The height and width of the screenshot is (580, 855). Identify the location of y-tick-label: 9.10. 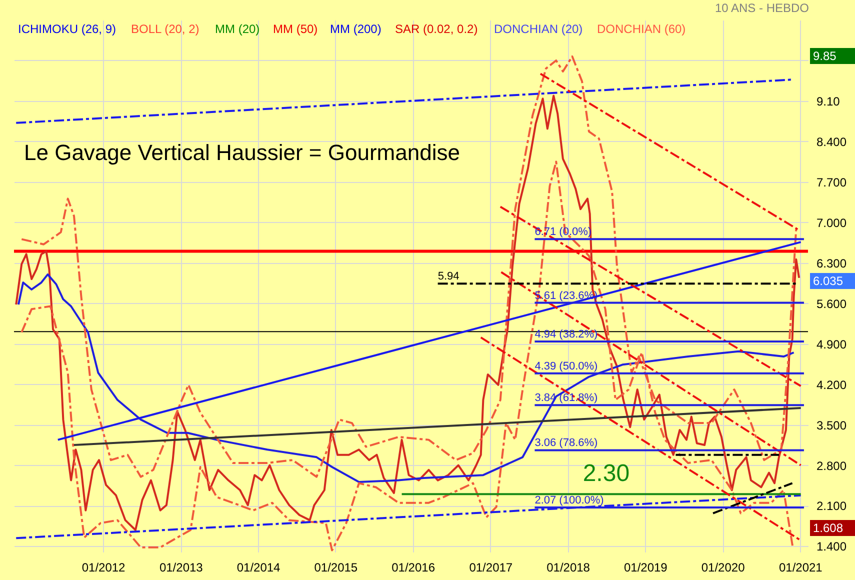
(828, 101).